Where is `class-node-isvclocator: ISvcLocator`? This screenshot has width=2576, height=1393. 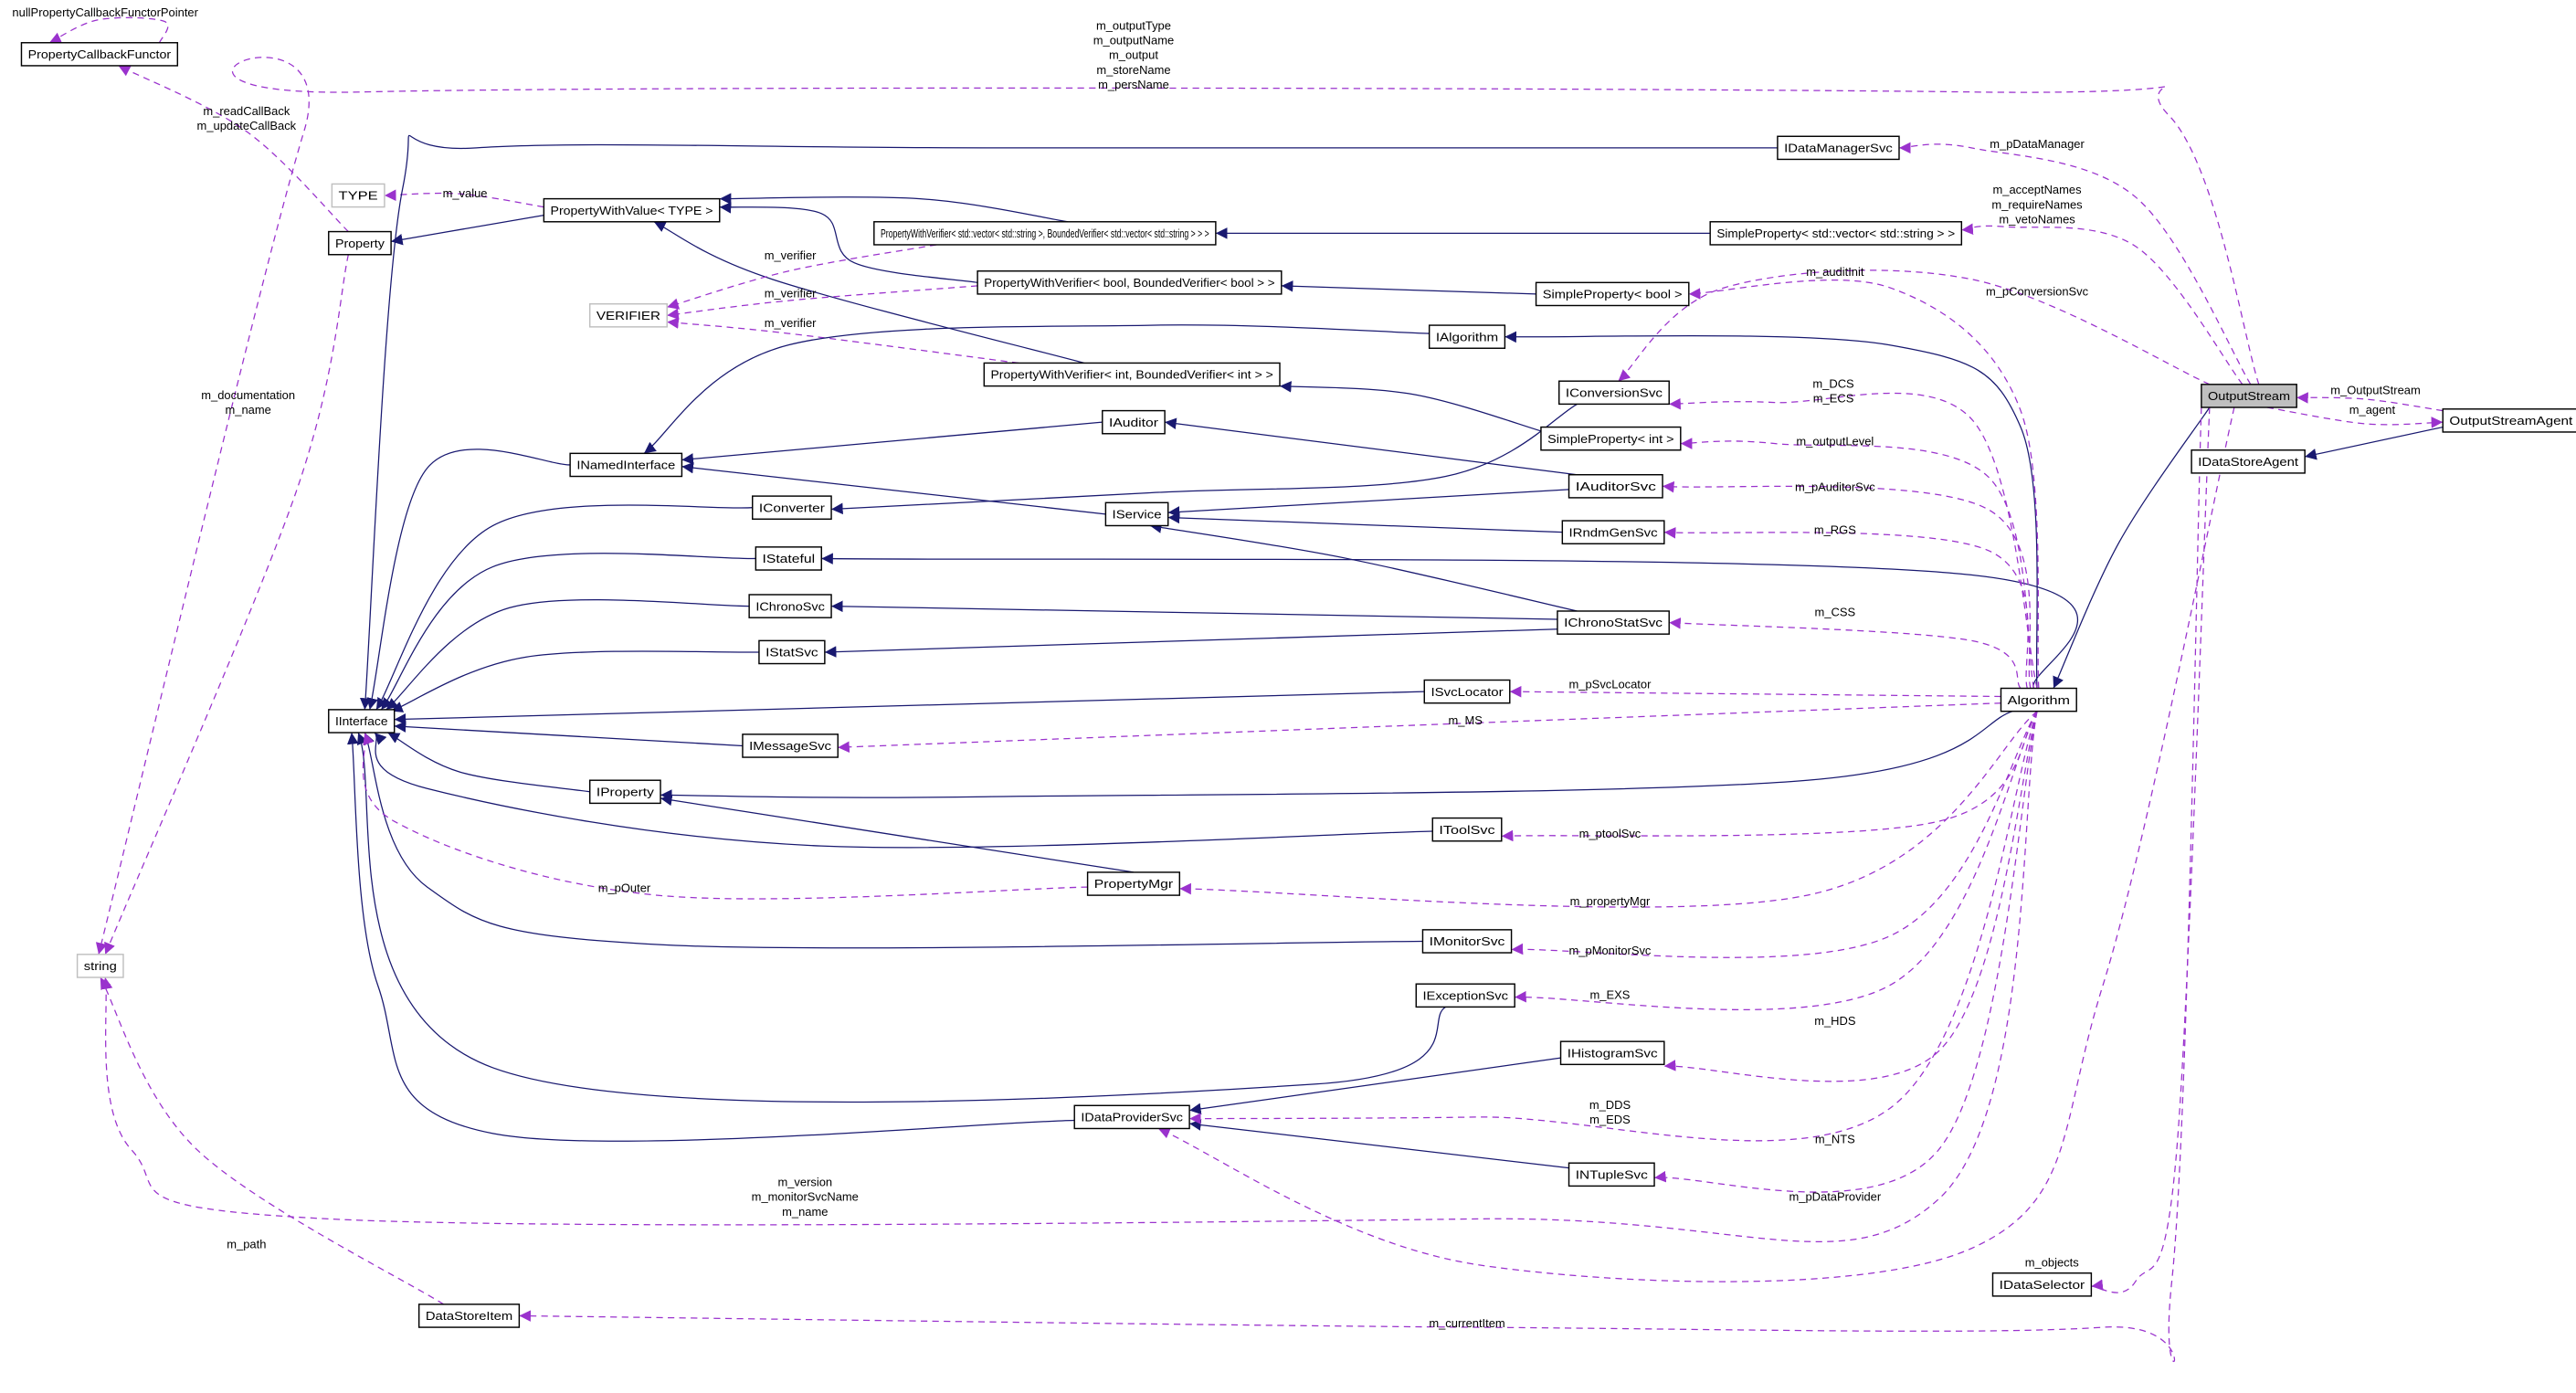
class-node-isvclocator: ISvcLocator is located at coordinates (1467, 691).